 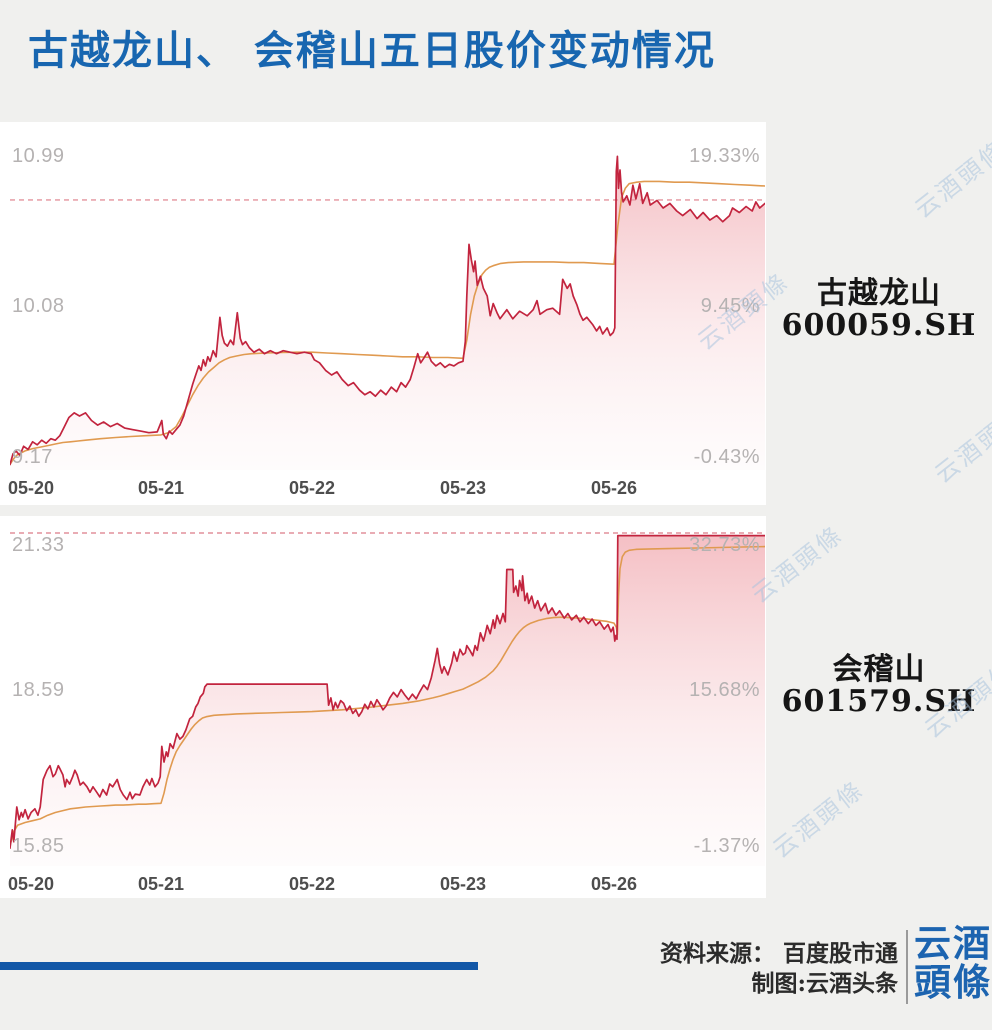 I want to click on stock-code-601579: 601579.SH, so click(x=879, y=701).